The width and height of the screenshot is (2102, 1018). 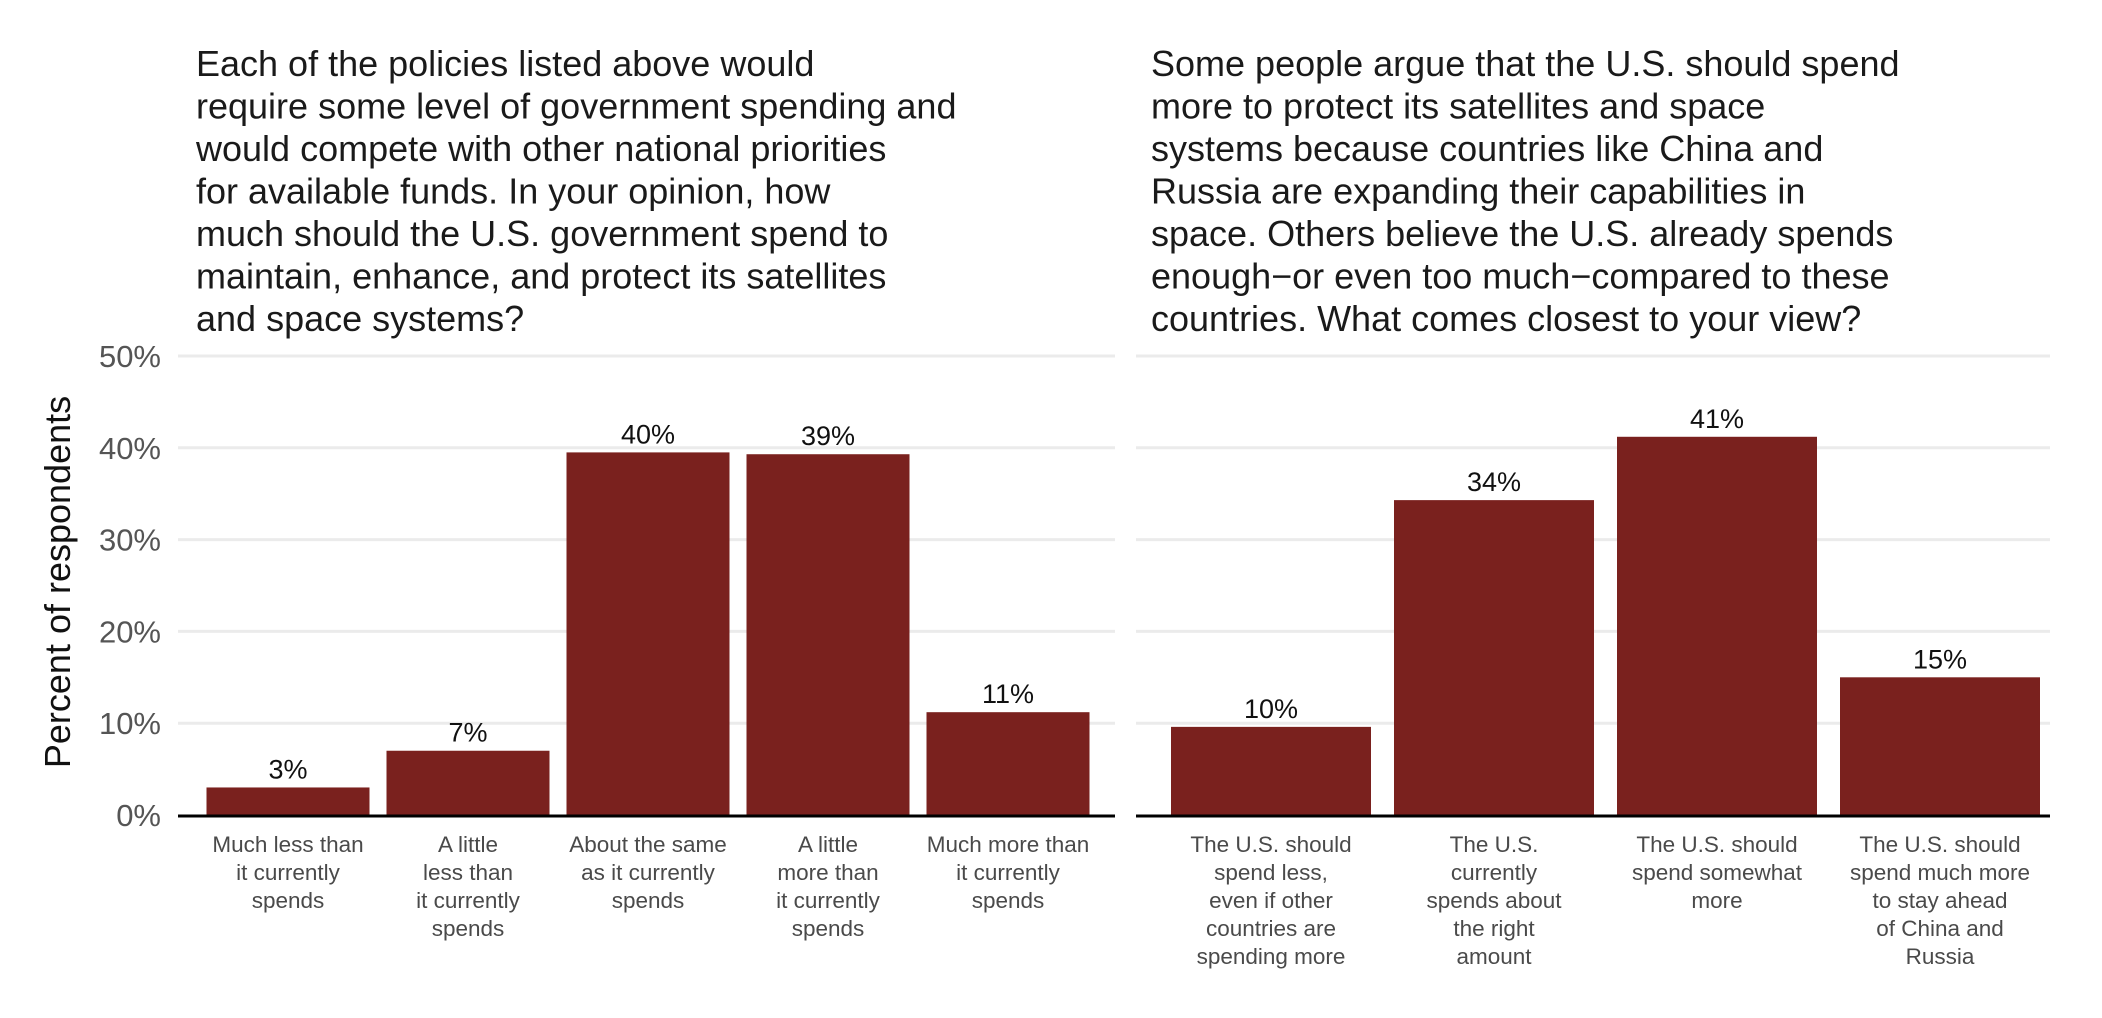 What do you see at coordinates (287, 769) in the screenshot?
I see `bar-value-label: 3%` at bounding box center [287, 769].